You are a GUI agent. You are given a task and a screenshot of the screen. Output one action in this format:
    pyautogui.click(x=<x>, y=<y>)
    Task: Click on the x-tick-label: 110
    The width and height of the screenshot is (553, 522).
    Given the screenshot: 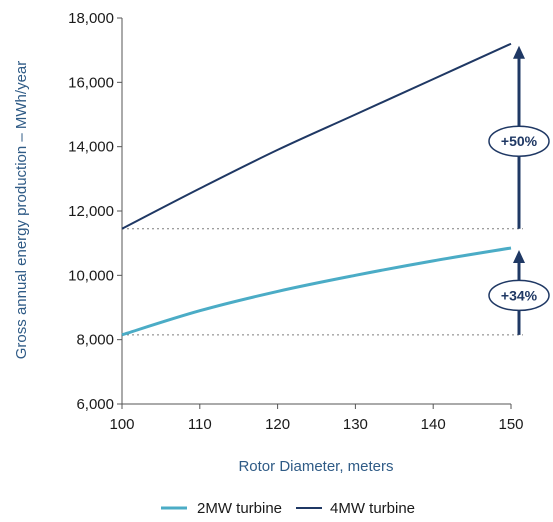 What is the action you would take?
    pyautogui.click(x=200, y=424)
    